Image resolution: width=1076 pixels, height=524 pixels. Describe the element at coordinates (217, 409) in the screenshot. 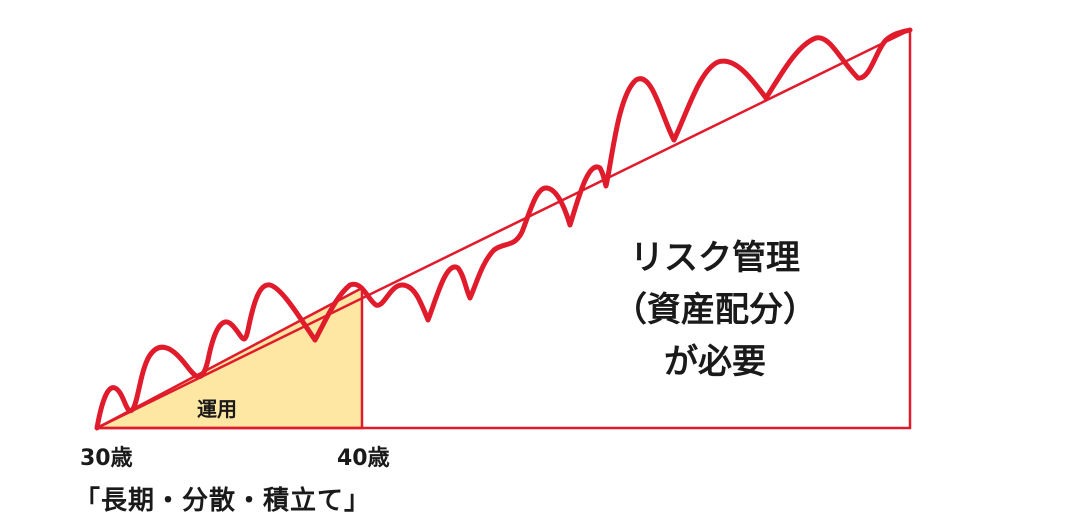

I see `invest-region-label: 運用` at that location.